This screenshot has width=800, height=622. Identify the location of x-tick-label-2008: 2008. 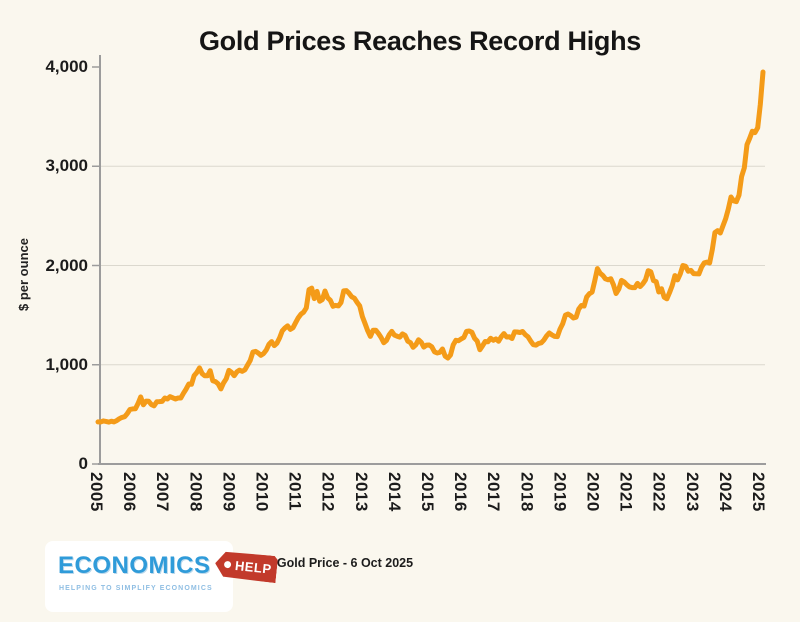
(196, 492).